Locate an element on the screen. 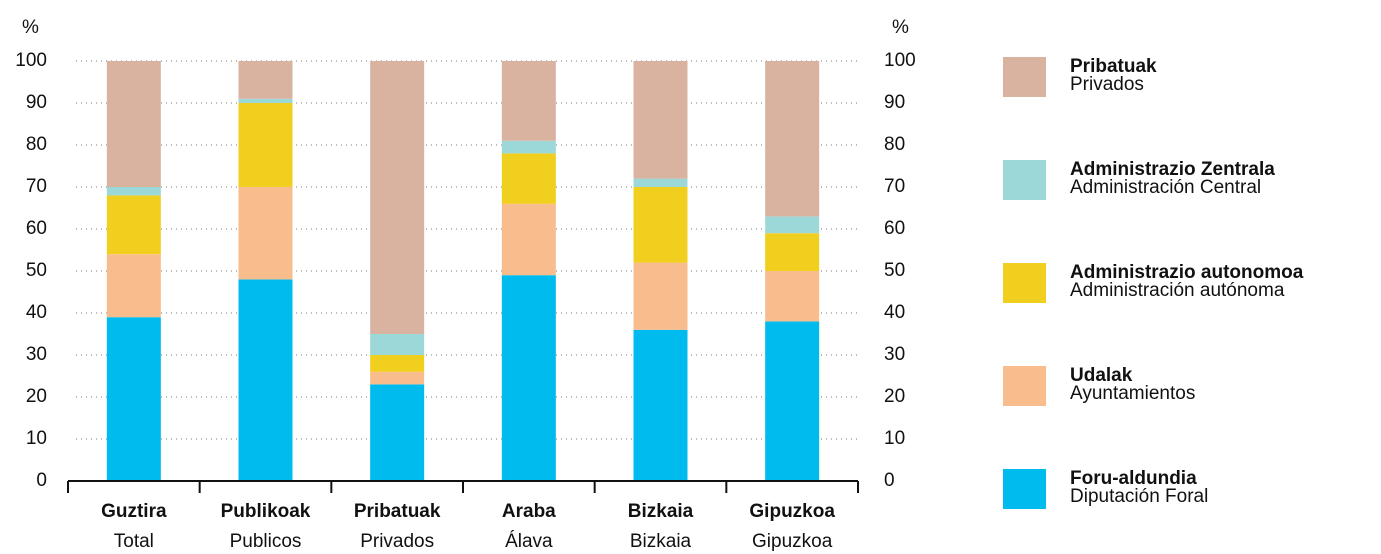 The width and height of the screenshot is (1381, 554). y2-tick-label: 90 is located at coordinates (894, 102).